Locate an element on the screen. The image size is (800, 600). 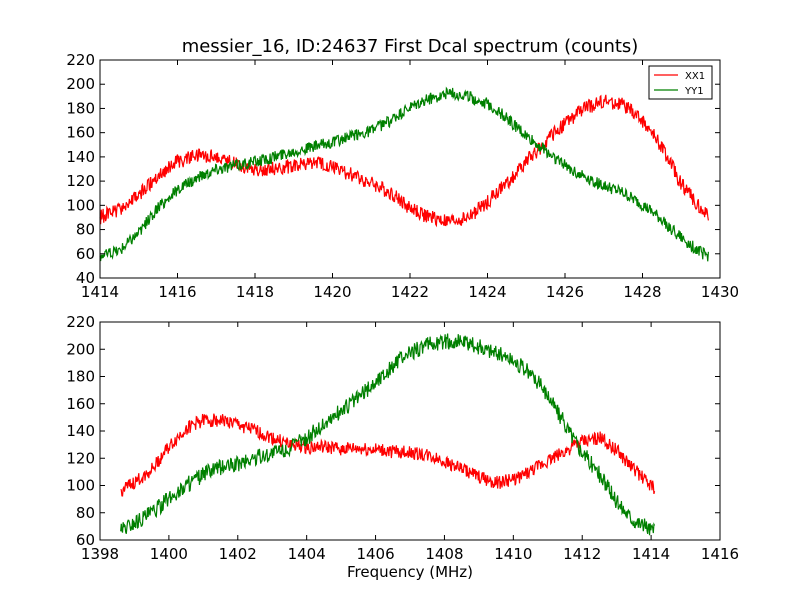
x-axis-label: Frequency (MHz) is located at coordinates (410, 572).